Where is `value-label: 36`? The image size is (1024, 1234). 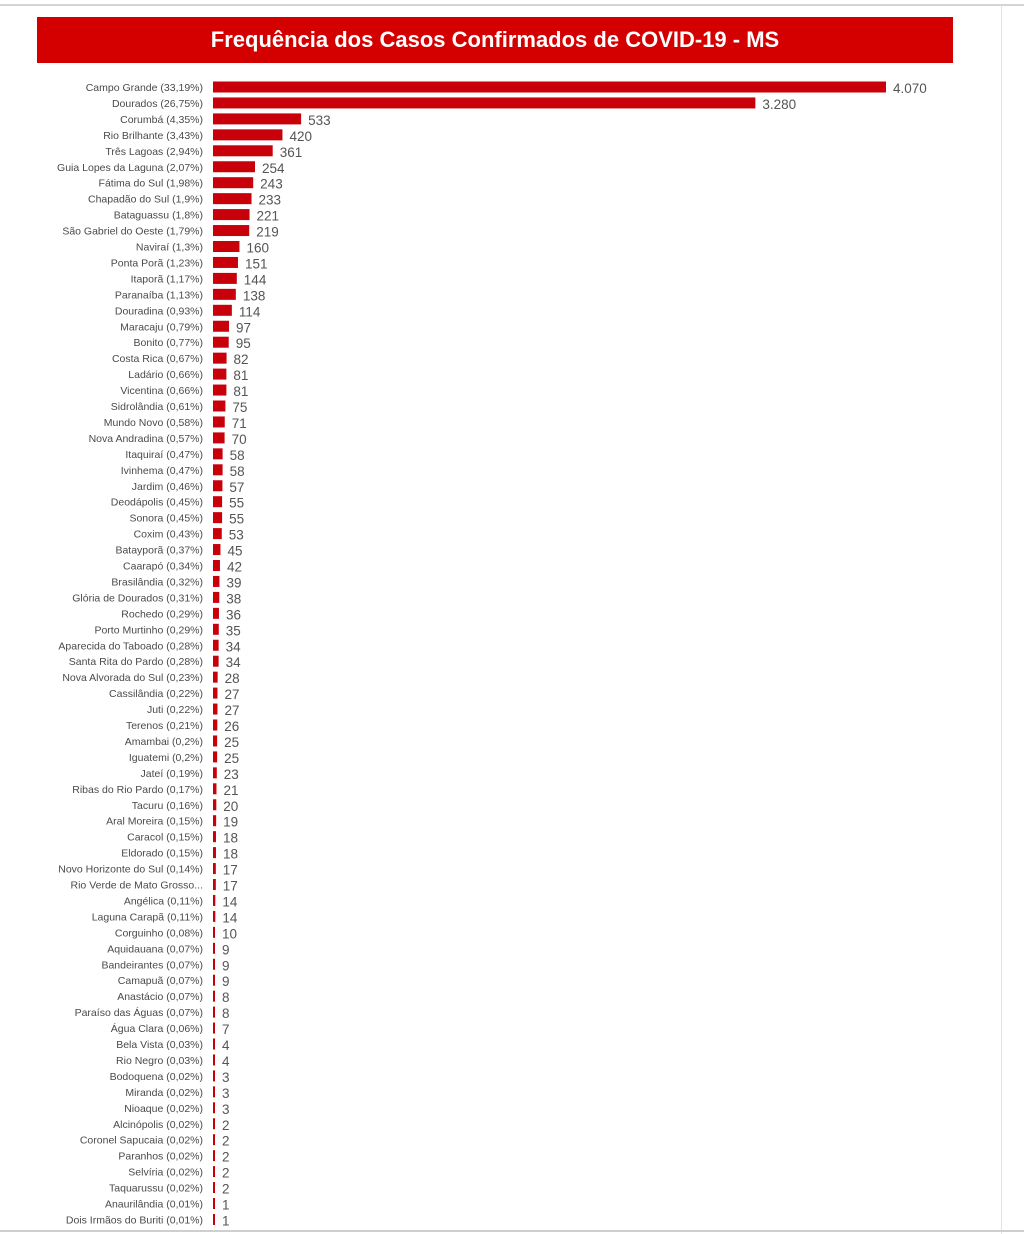 value-label: 36 is located at coordinates (233, 614).